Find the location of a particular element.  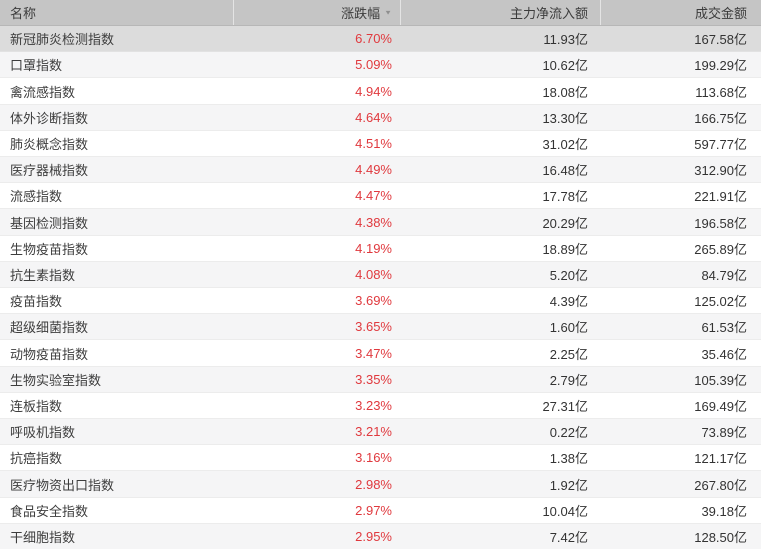

change-pct-cell: 4.64% is located at coordinates (373, 117).